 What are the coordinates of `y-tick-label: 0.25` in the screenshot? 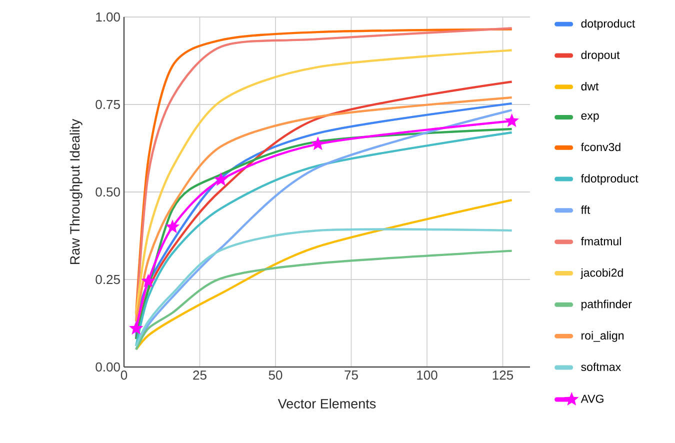 It's located at (108, 279).